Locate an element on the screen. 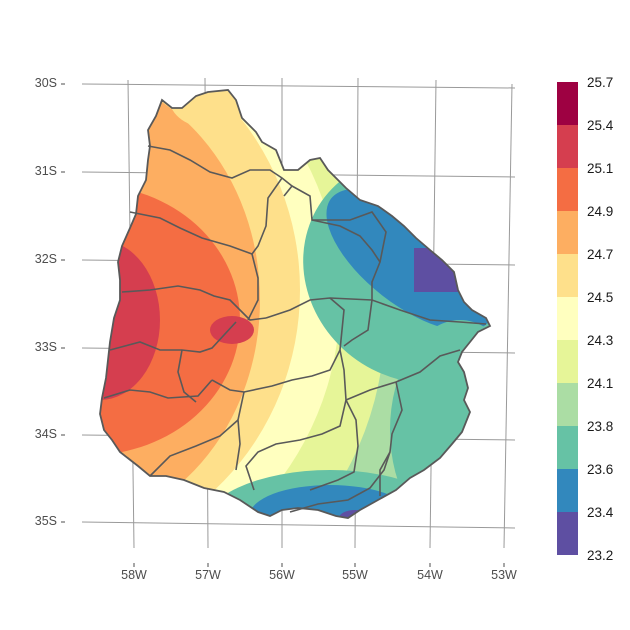 The height and width of the screenshot is (630, 630). x-tick-label: 54W is located at coordinates (430, 575).